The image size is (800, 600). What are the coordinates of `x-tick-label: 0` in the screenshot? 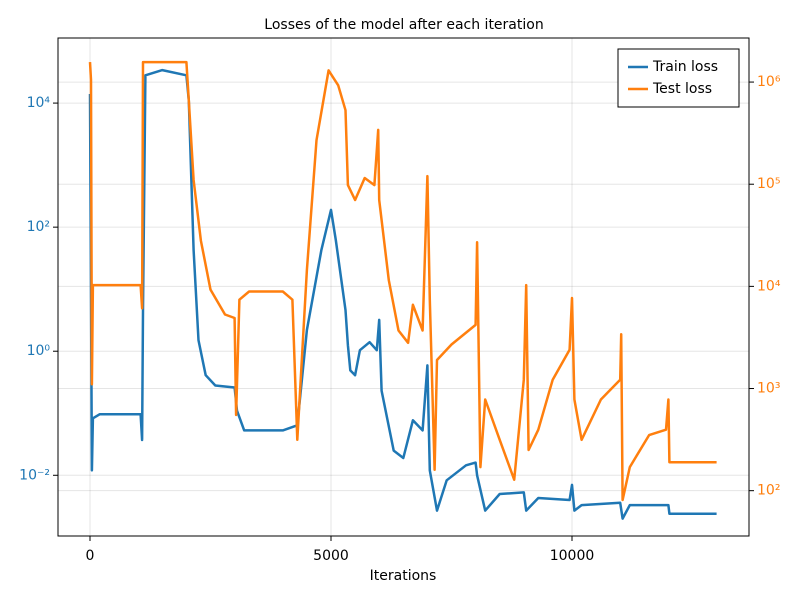 It's located at (90, 556).